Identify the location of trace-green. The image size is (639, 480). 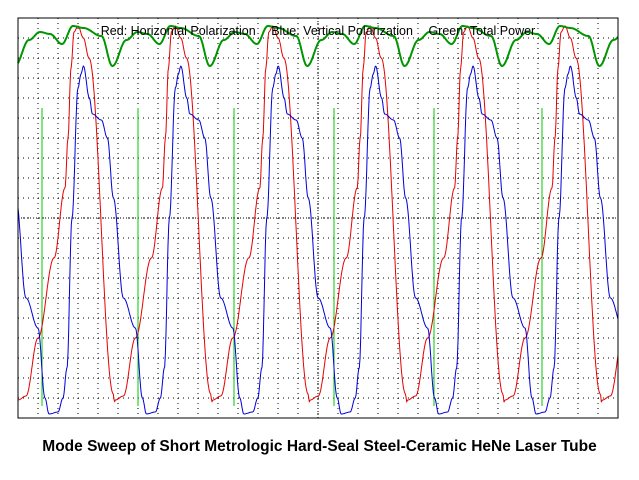
(318, 46).